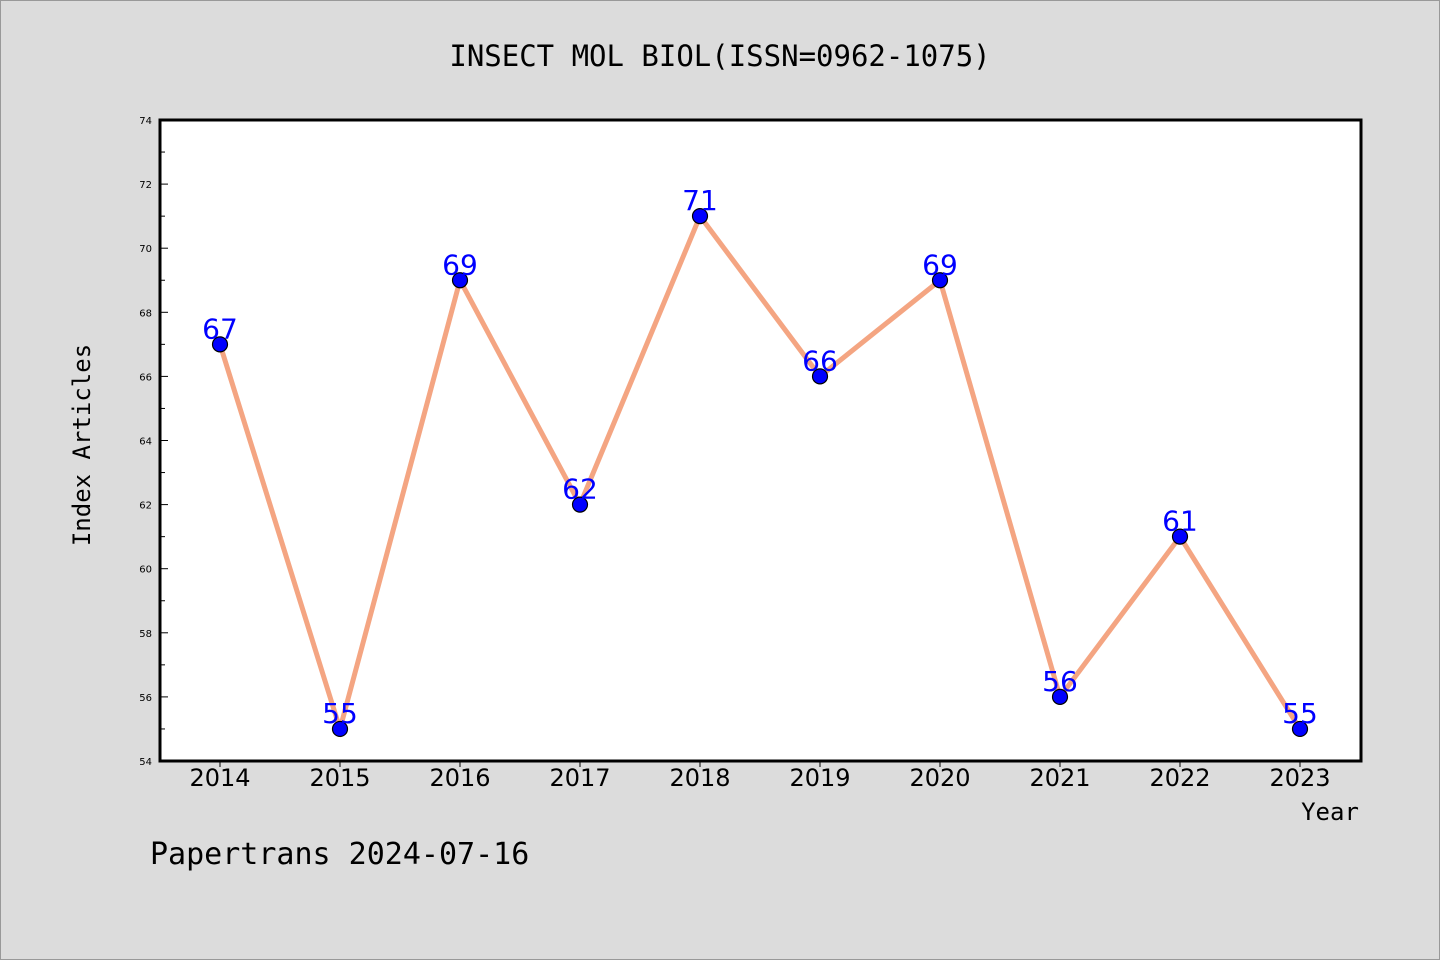 Image resolution: width=1440 pixels, height=960 pixels. Describe the element at coordinates (145, 698) in the screenshot. I see `y-tick-label: 56` at that location.